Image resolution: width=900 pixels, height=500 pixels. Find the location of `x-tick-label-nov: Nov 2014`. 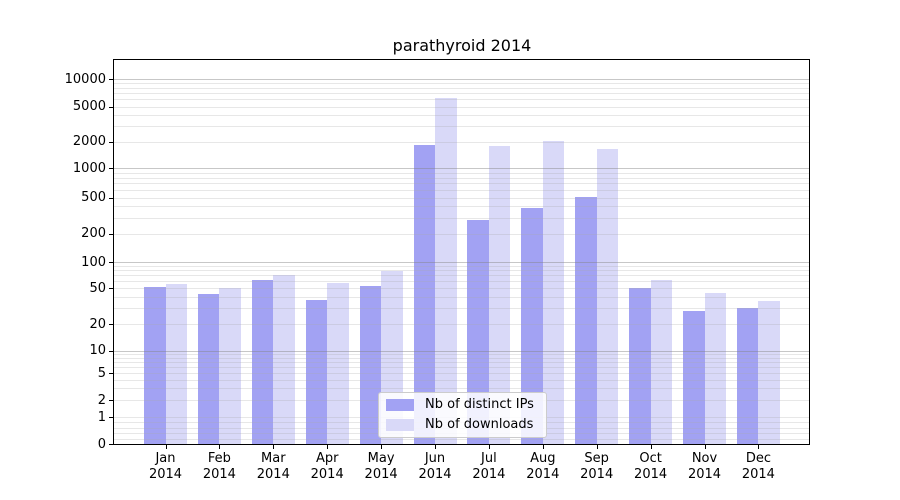

x-tick-label-nov: Nov 2014 is located at coordinates (704, 466).